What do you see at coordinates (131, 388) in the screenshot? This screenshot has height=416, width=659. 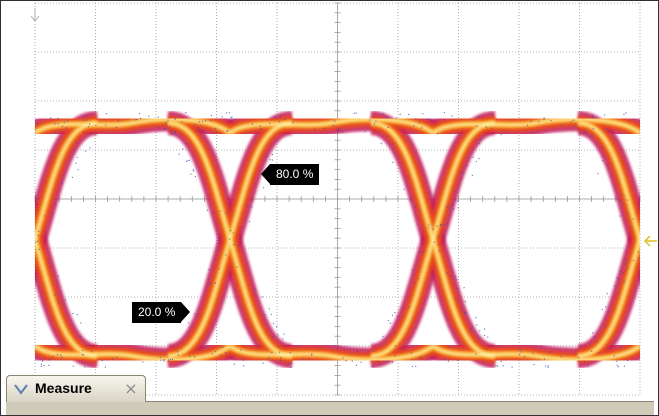 I see `close-icon: ×` at bounding box center [131, 388].